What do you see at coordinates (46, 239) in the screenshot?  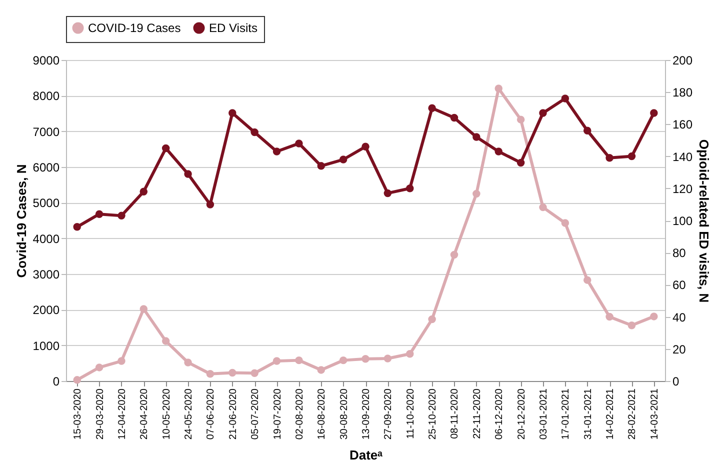 I see `y-tick-label: 4000` at bounding box center [46, 239].